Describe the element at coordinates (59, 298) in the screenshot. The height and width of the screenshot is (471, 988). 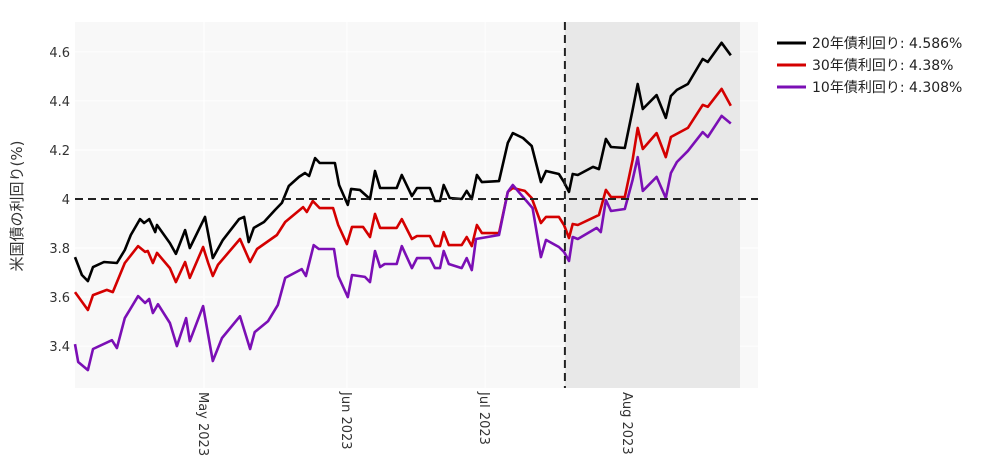
I see `y-tick-label: 3.6` at that location.